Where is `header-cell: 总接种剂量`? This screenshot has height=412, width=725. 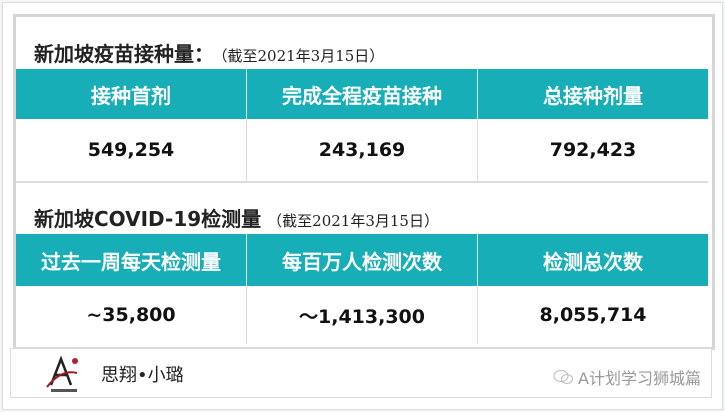
header-cell: 总接种剂量 is located at coordinates (592, 94).